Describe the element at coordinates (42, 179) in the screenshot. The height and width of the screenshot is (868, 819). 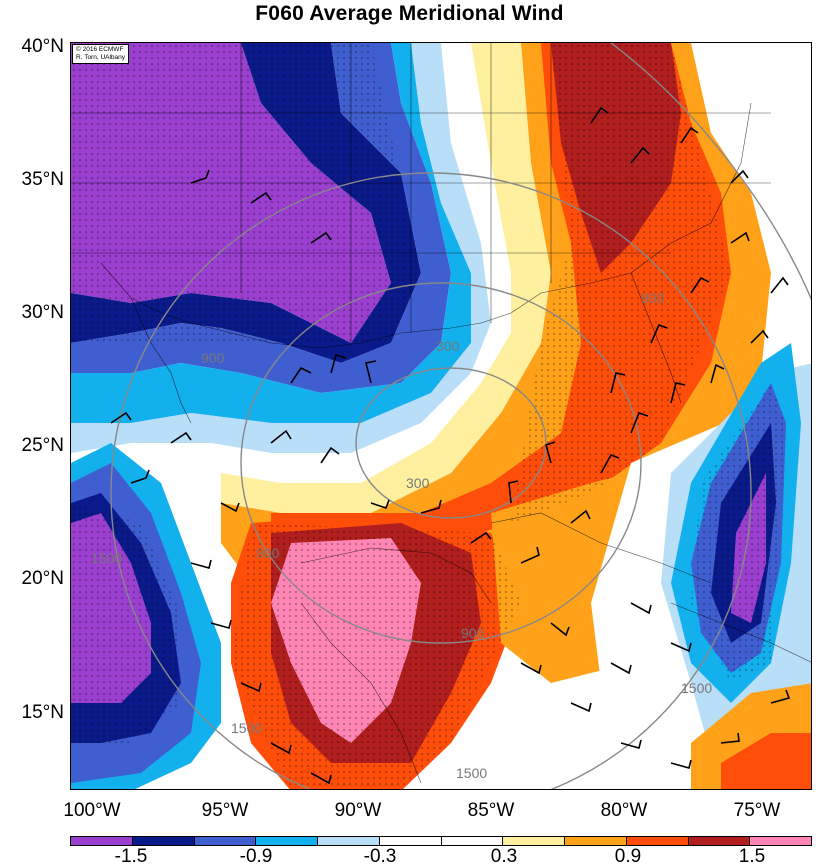
I see `lat-label: 35°N` at that location.